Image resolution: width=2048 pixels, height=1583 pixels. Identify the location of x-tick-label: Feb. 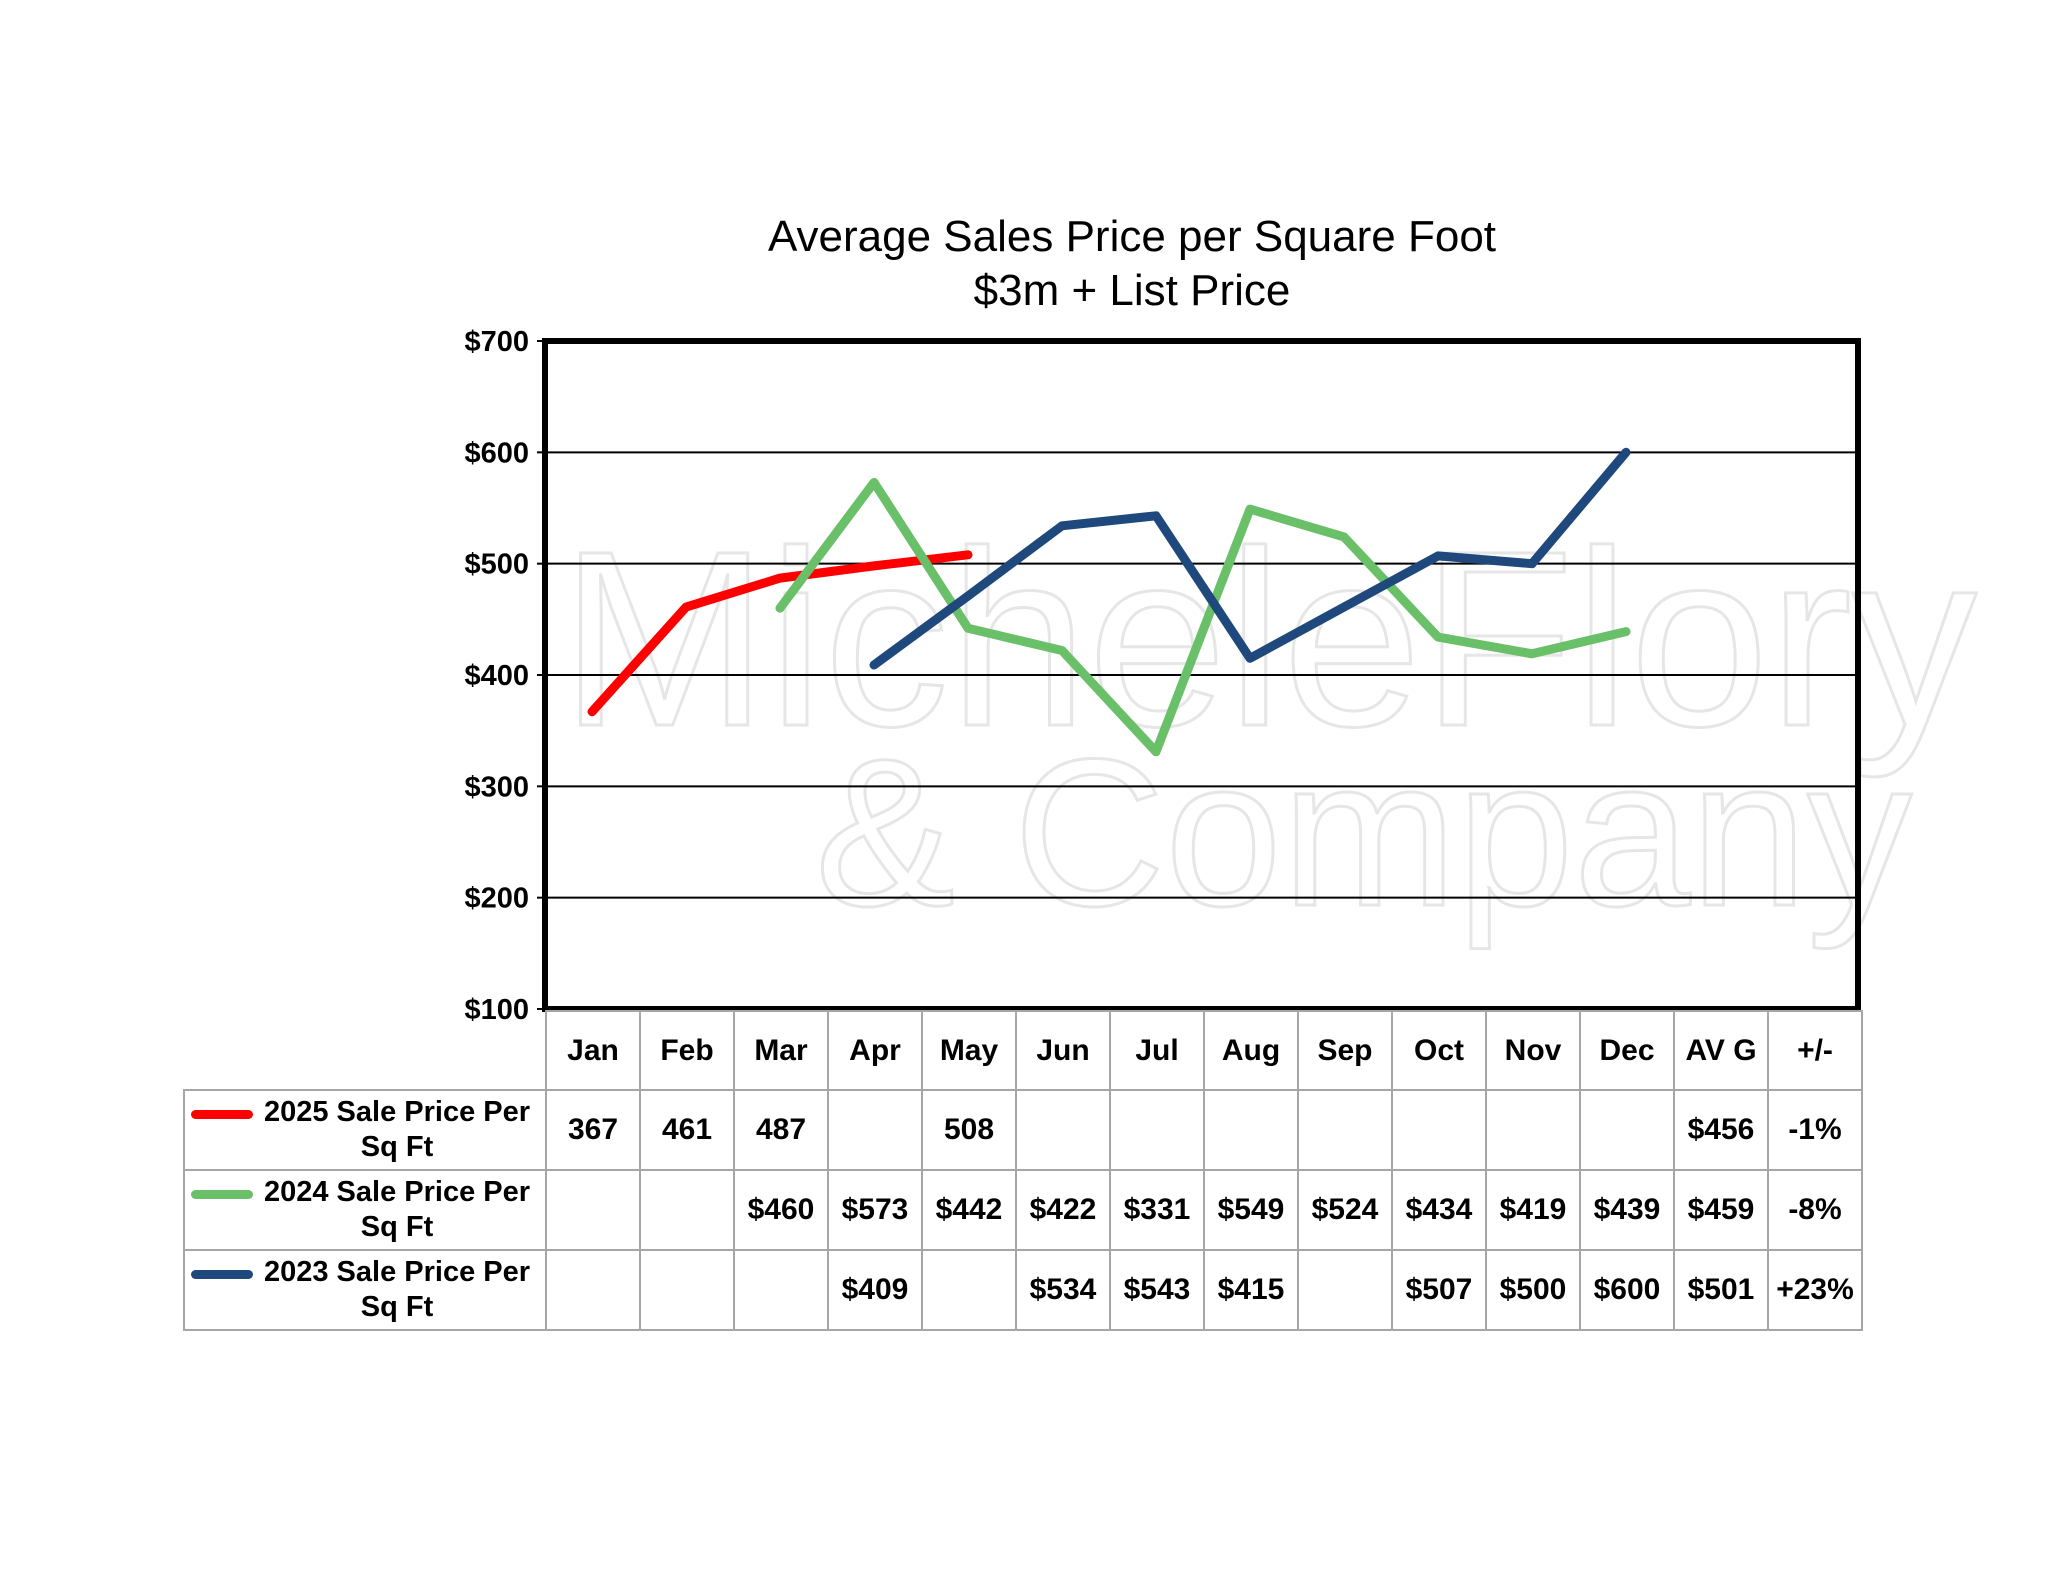
(687, 1050).